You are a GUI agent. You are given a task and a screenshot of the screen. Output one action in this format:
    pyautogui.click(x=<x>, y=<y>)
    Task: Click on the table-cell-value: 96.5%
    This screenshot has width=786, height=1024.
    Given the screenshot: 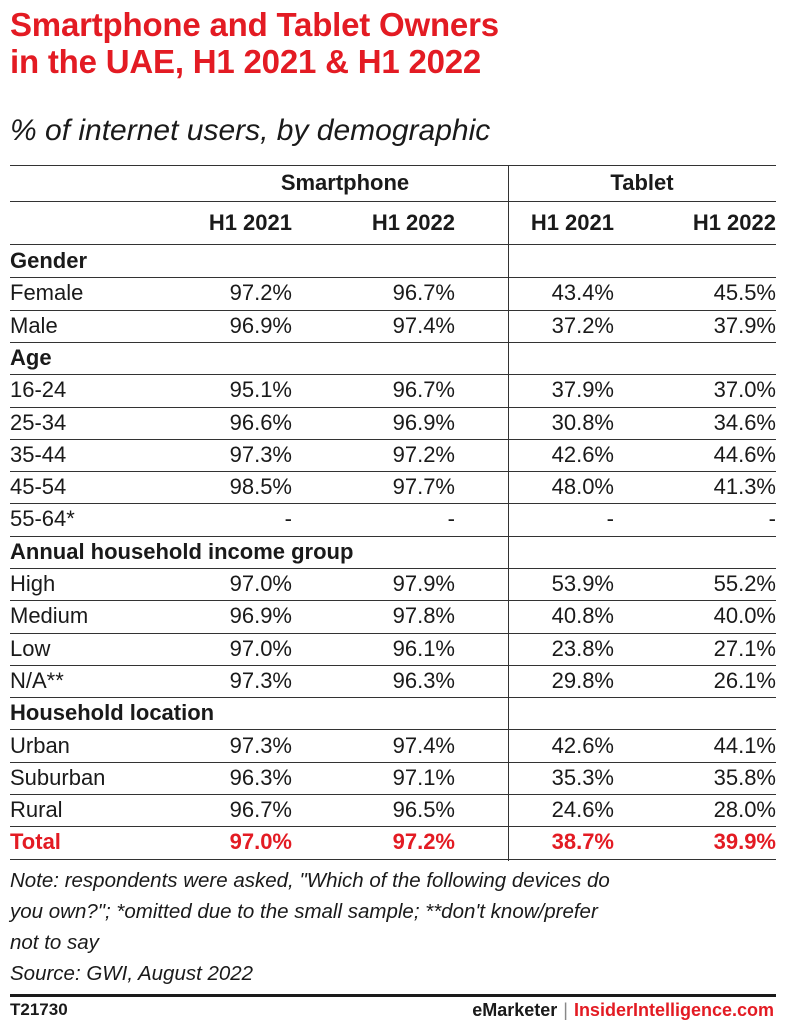 What is the action you would take?
    pyautogui.click(x=423, y=810)
    